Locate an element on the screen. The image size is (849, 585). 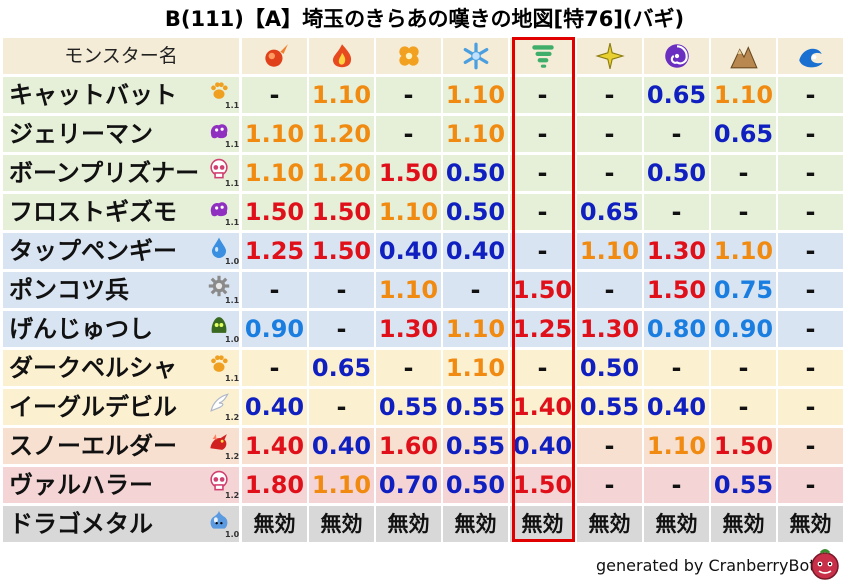
monster-name-cell: ダークペルシャ 1.1 is located at coordinates (121, 368).